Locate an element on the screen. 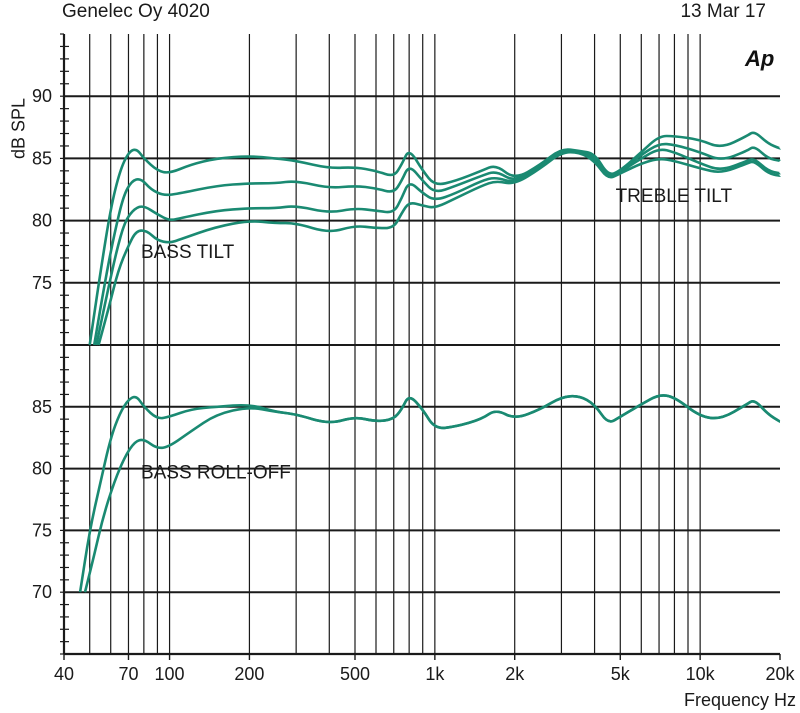 Image resolution: width=800 pixels, height=713 pixels. x-axis-label: Frequency Hz is located at coordinates (739, 700).